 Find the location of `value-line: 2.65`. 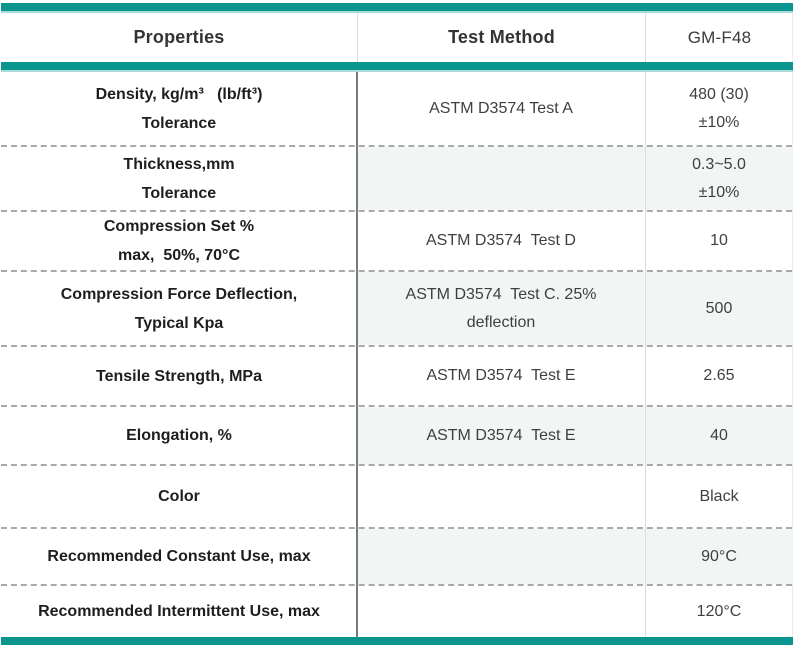

value-line: 2.65 is located at coordinates (719, 375).